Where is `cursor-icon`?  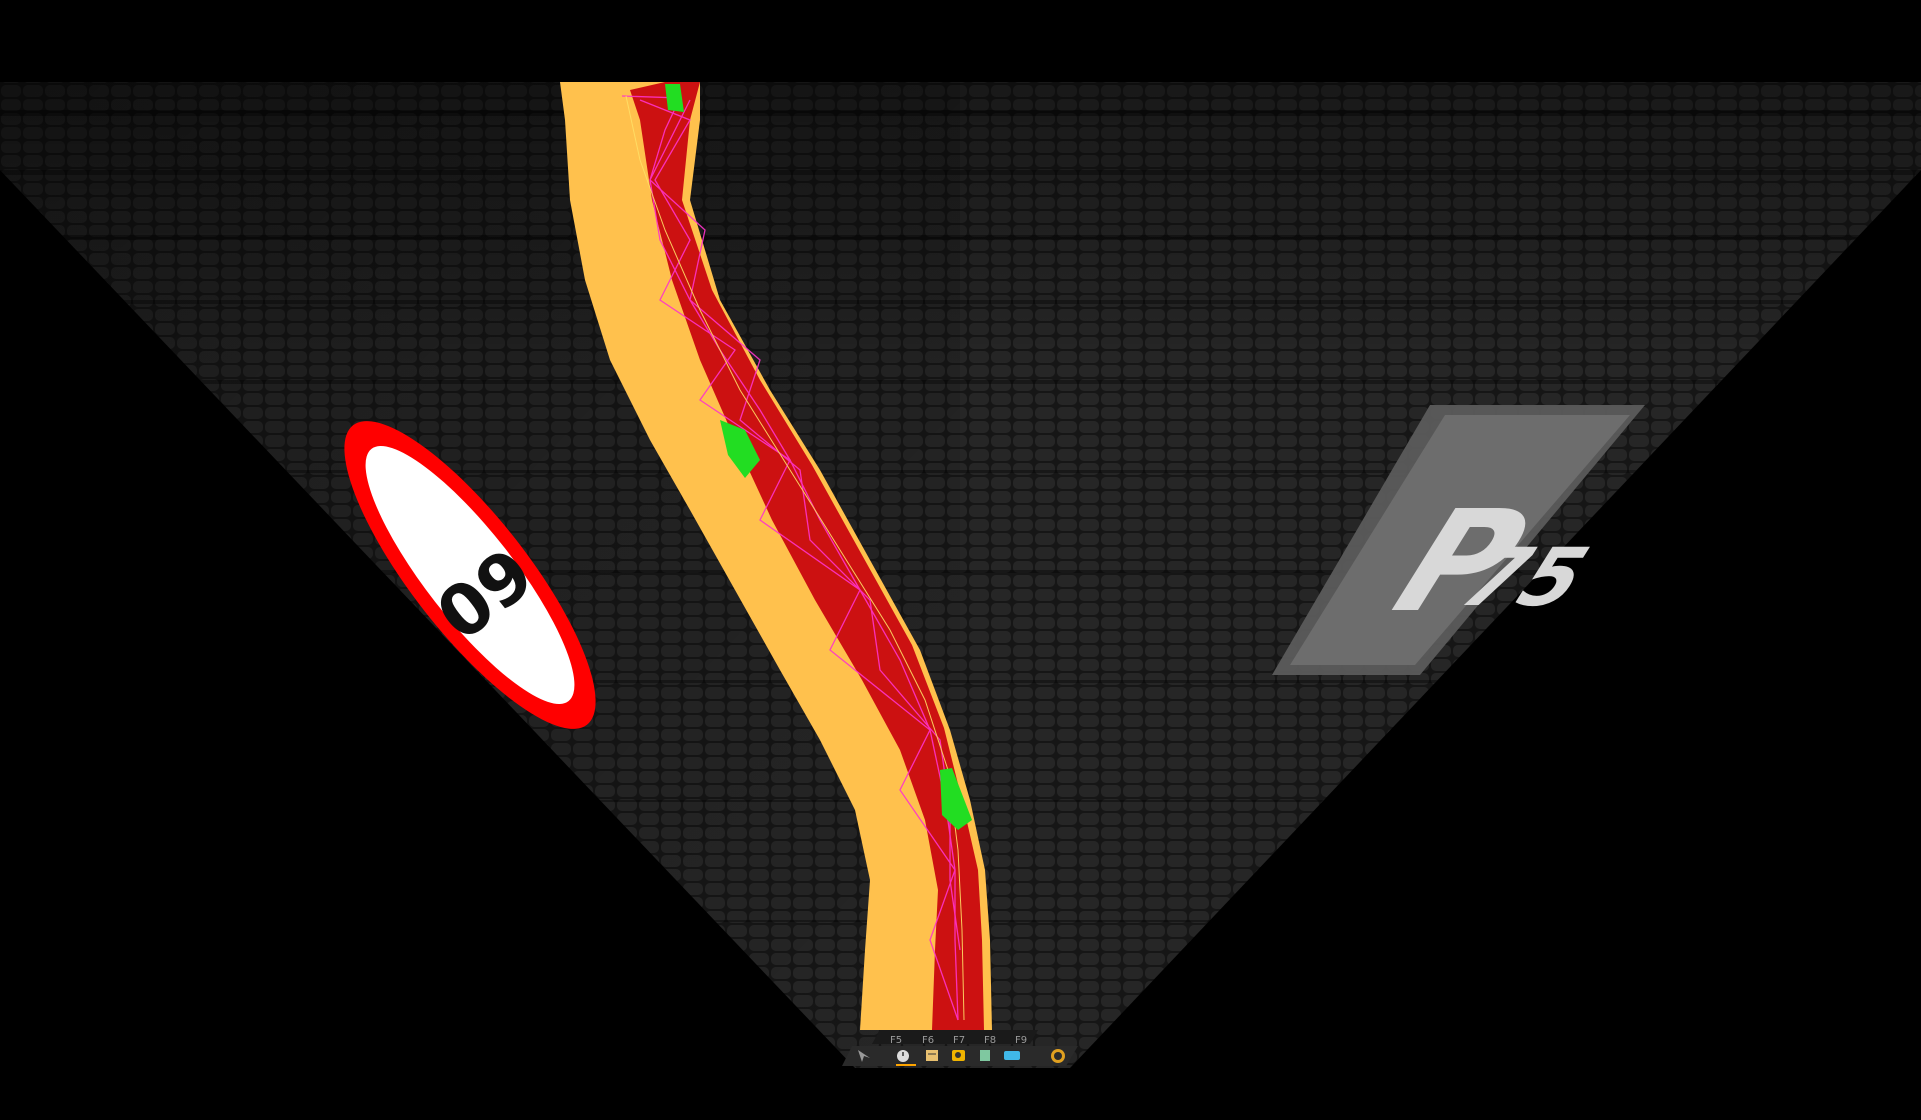 cursor-icon is located at coordinates (864, 1056).